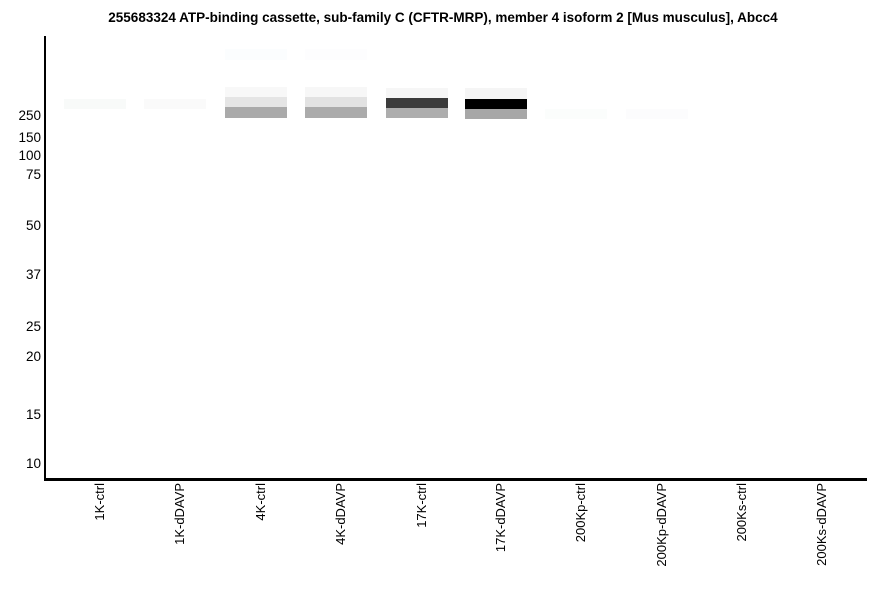 This screenshot has width=886, height=595. I want to click on y-axis-tick-label: 37, so click(33, 274).